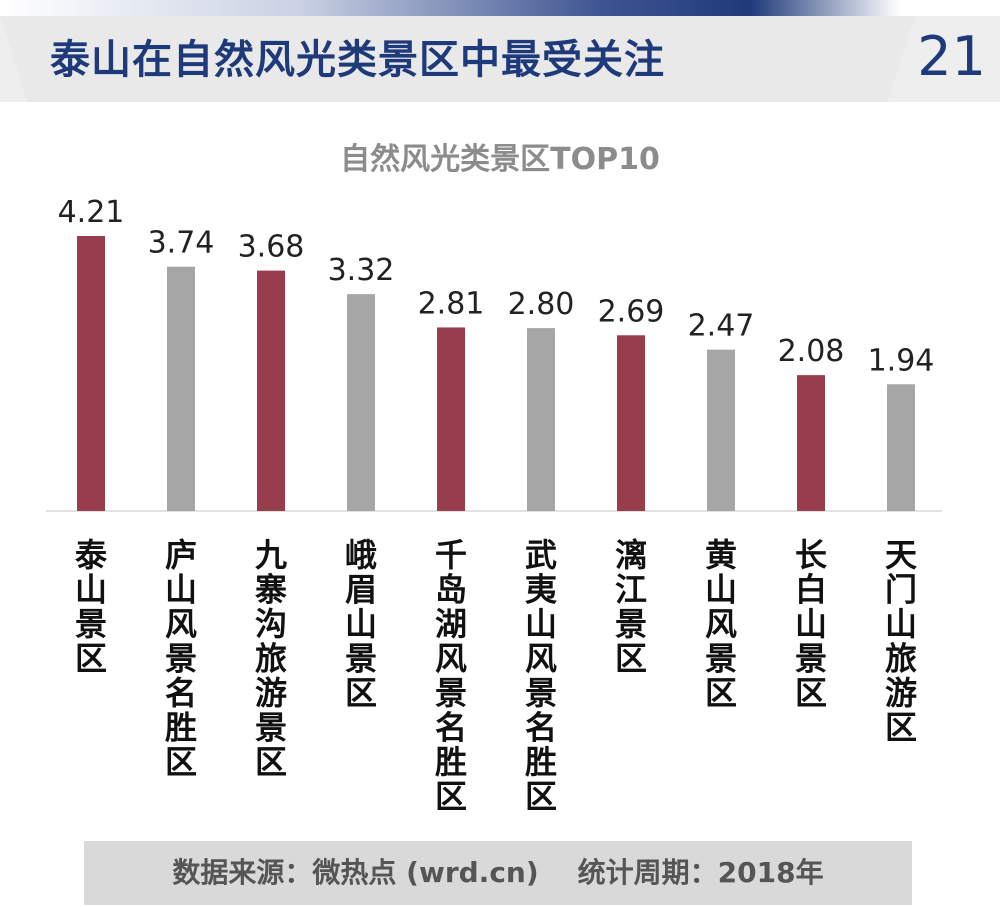 Image resolution: width=1000 pixels, height=907 pixels. I want to click on category-label-1: 泰山景区, so click(91, 607).